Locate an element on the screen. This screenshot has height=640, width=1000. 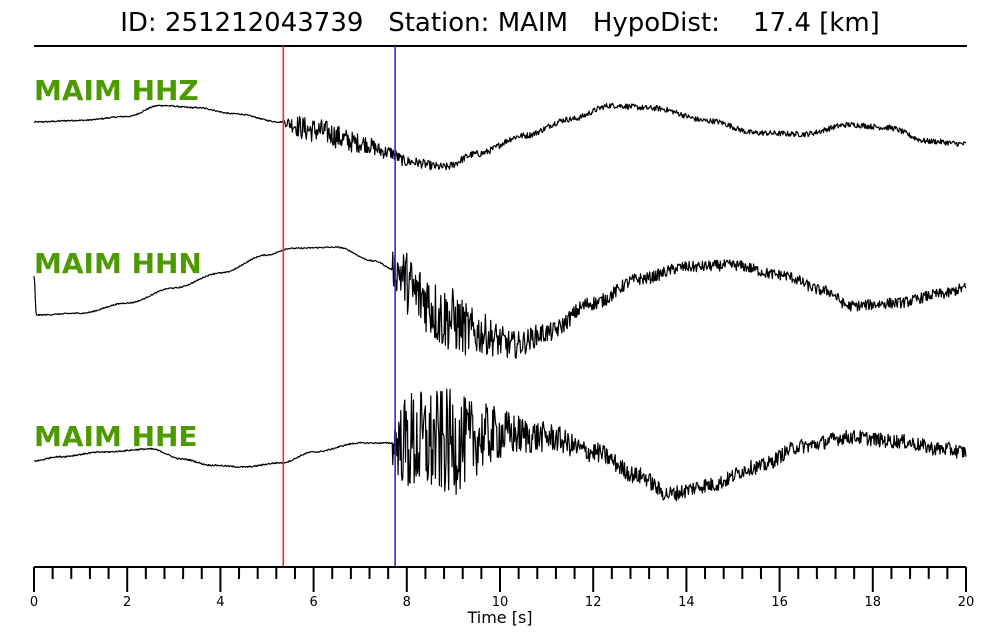
trace-label-3: MAIM HHE is located at coordinates (116, 436).